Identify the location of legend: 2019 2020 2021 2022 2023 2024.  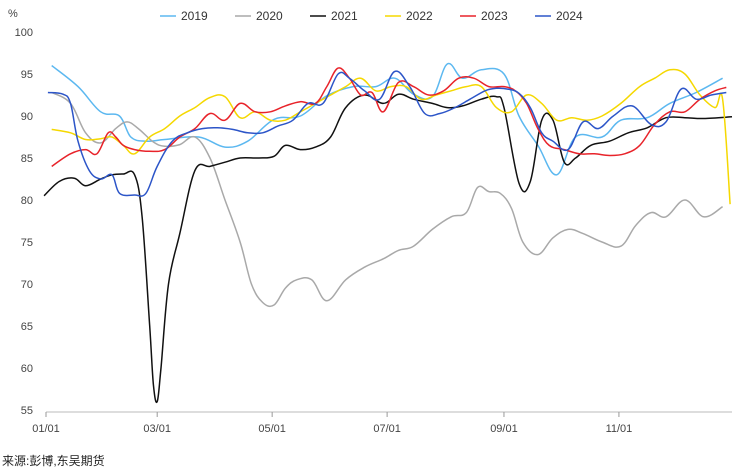
(371, 16).